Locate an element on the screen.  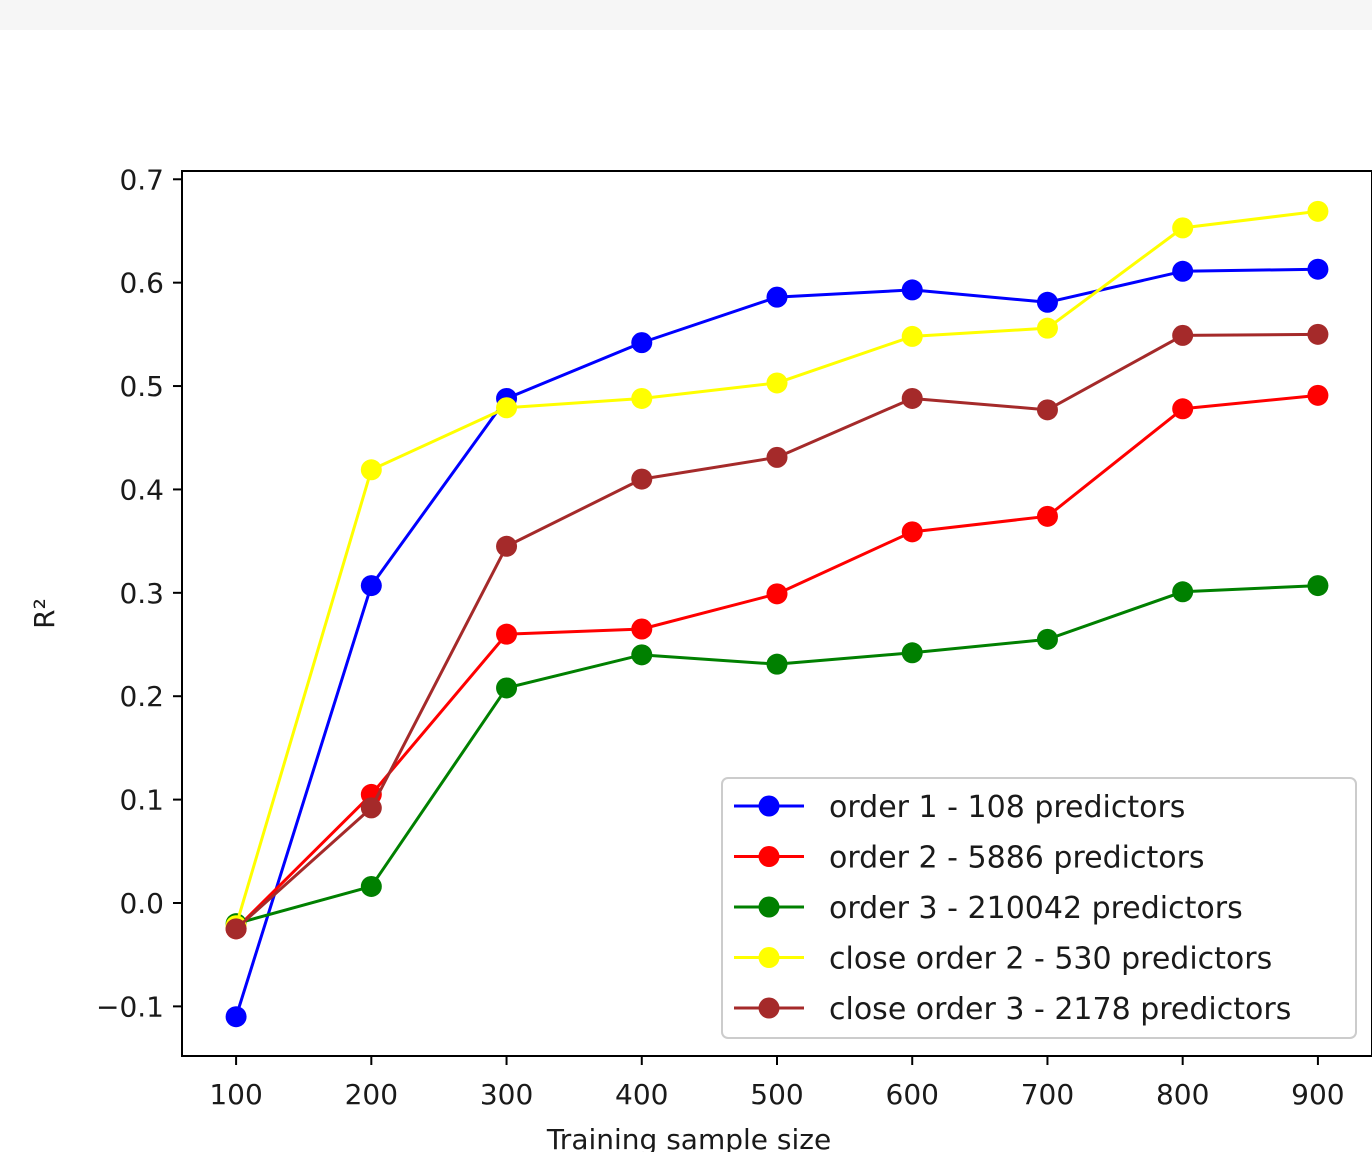
x-axis: 100 200 300 400 500 600 700 800 900 is located at coordinates (777, 1083).